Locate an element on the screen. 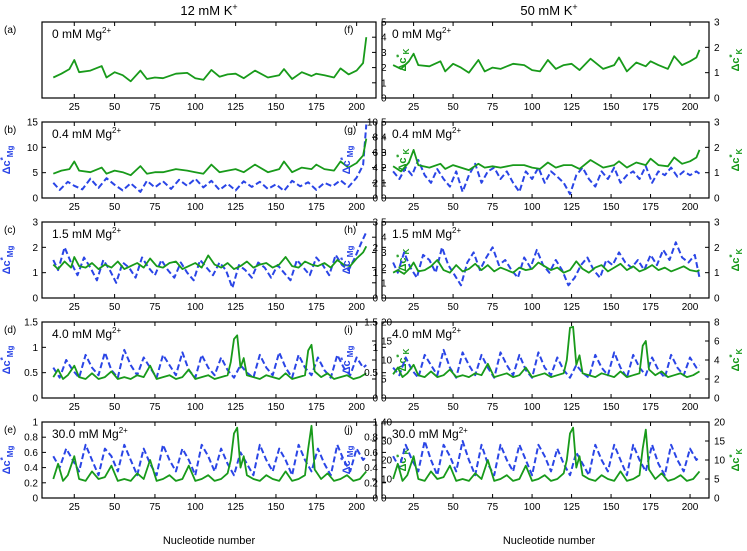 Image resolution: width=747 pixels, height=551 pixels. x-axis-label-left: Nucleotide number is located at coordinates (209, 541).